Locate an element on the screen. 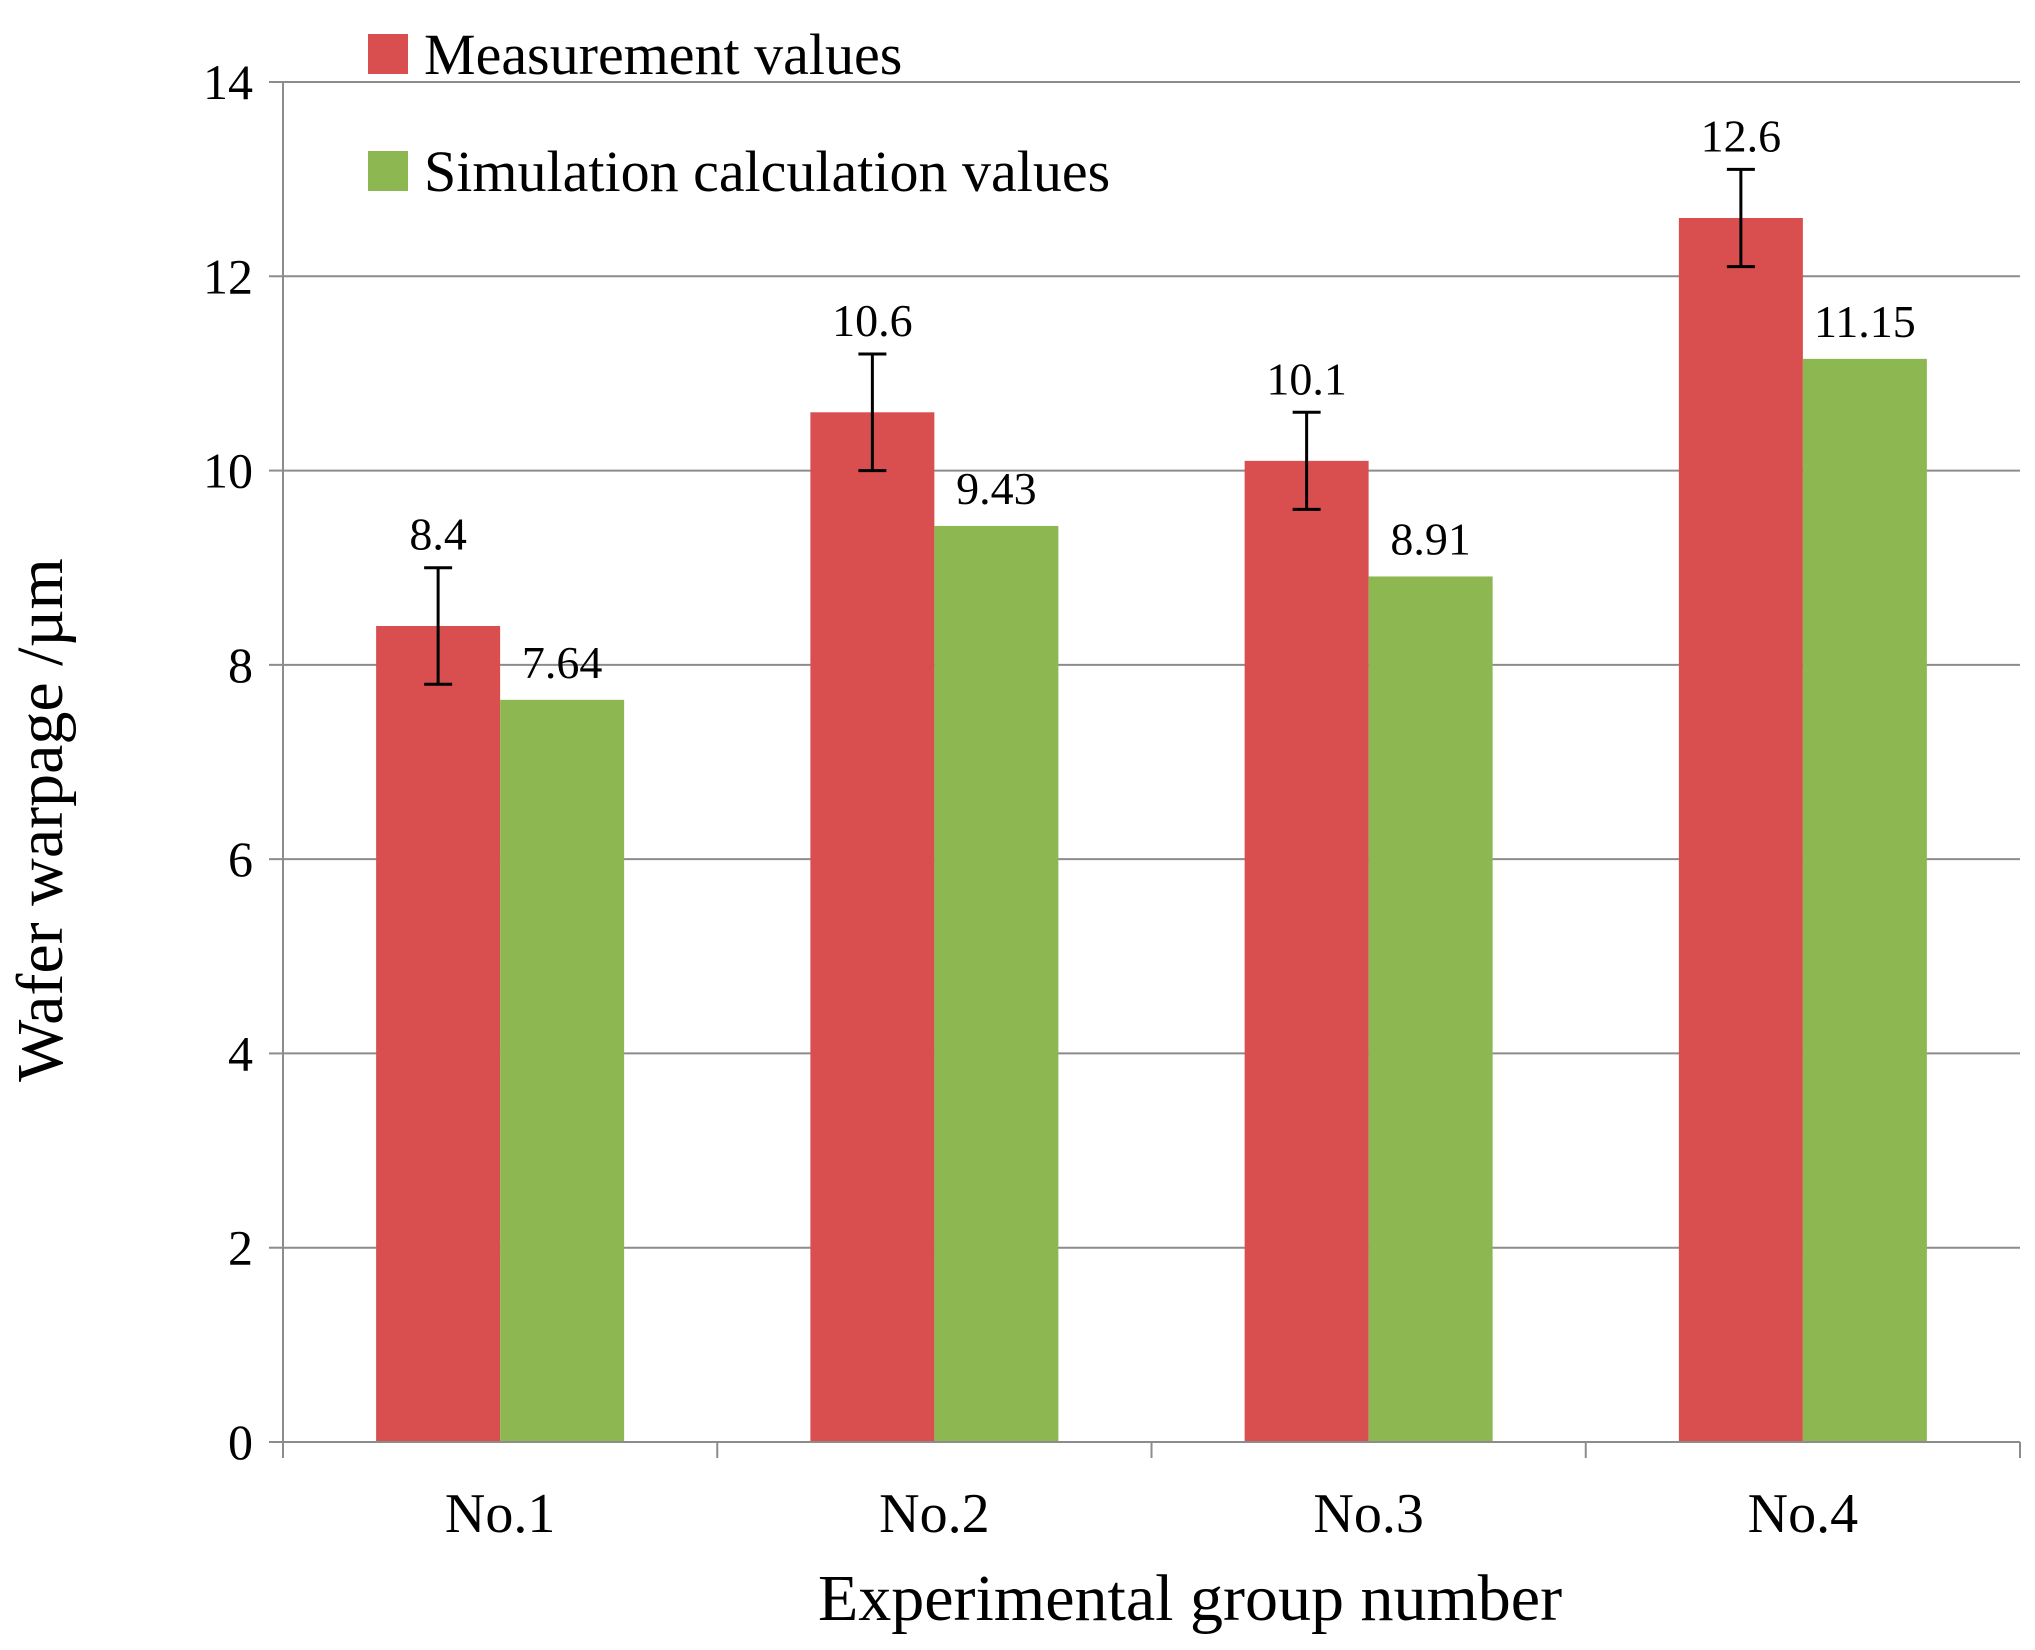  x-category-label: No.3 is located at coordinates (1368, 1514).